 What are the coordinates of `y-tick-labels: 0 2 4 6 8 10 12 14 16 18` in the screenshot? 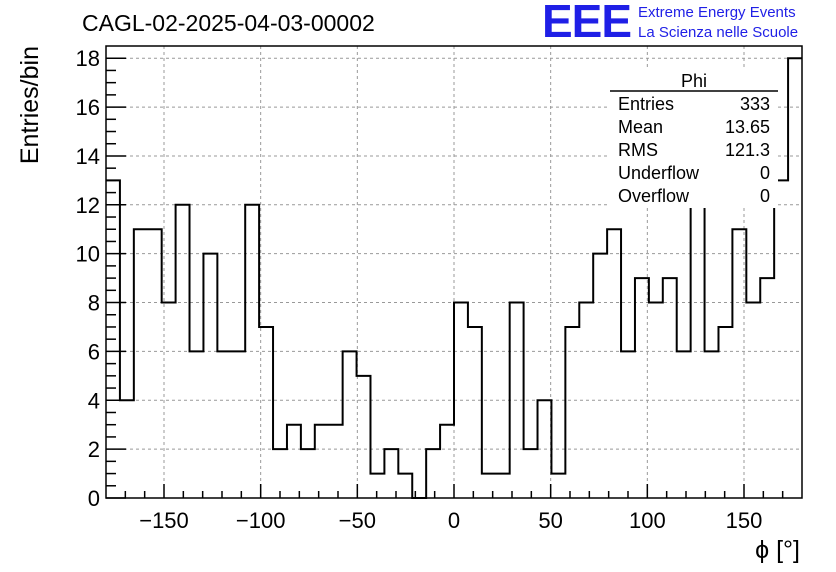 It's located at (88, 278).